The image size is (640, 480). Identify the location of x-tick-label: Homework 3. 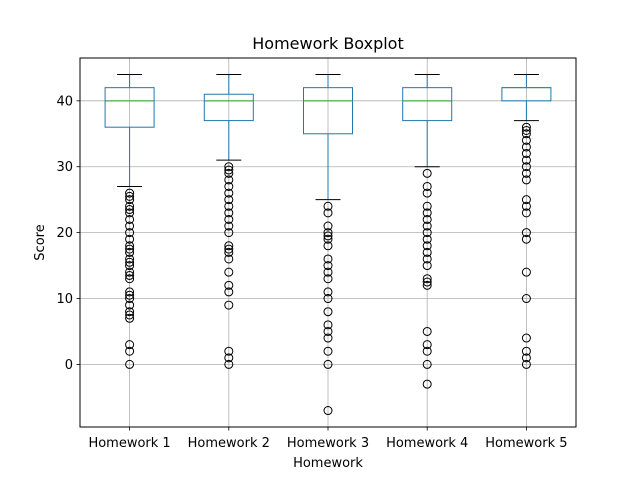
(328, 443).